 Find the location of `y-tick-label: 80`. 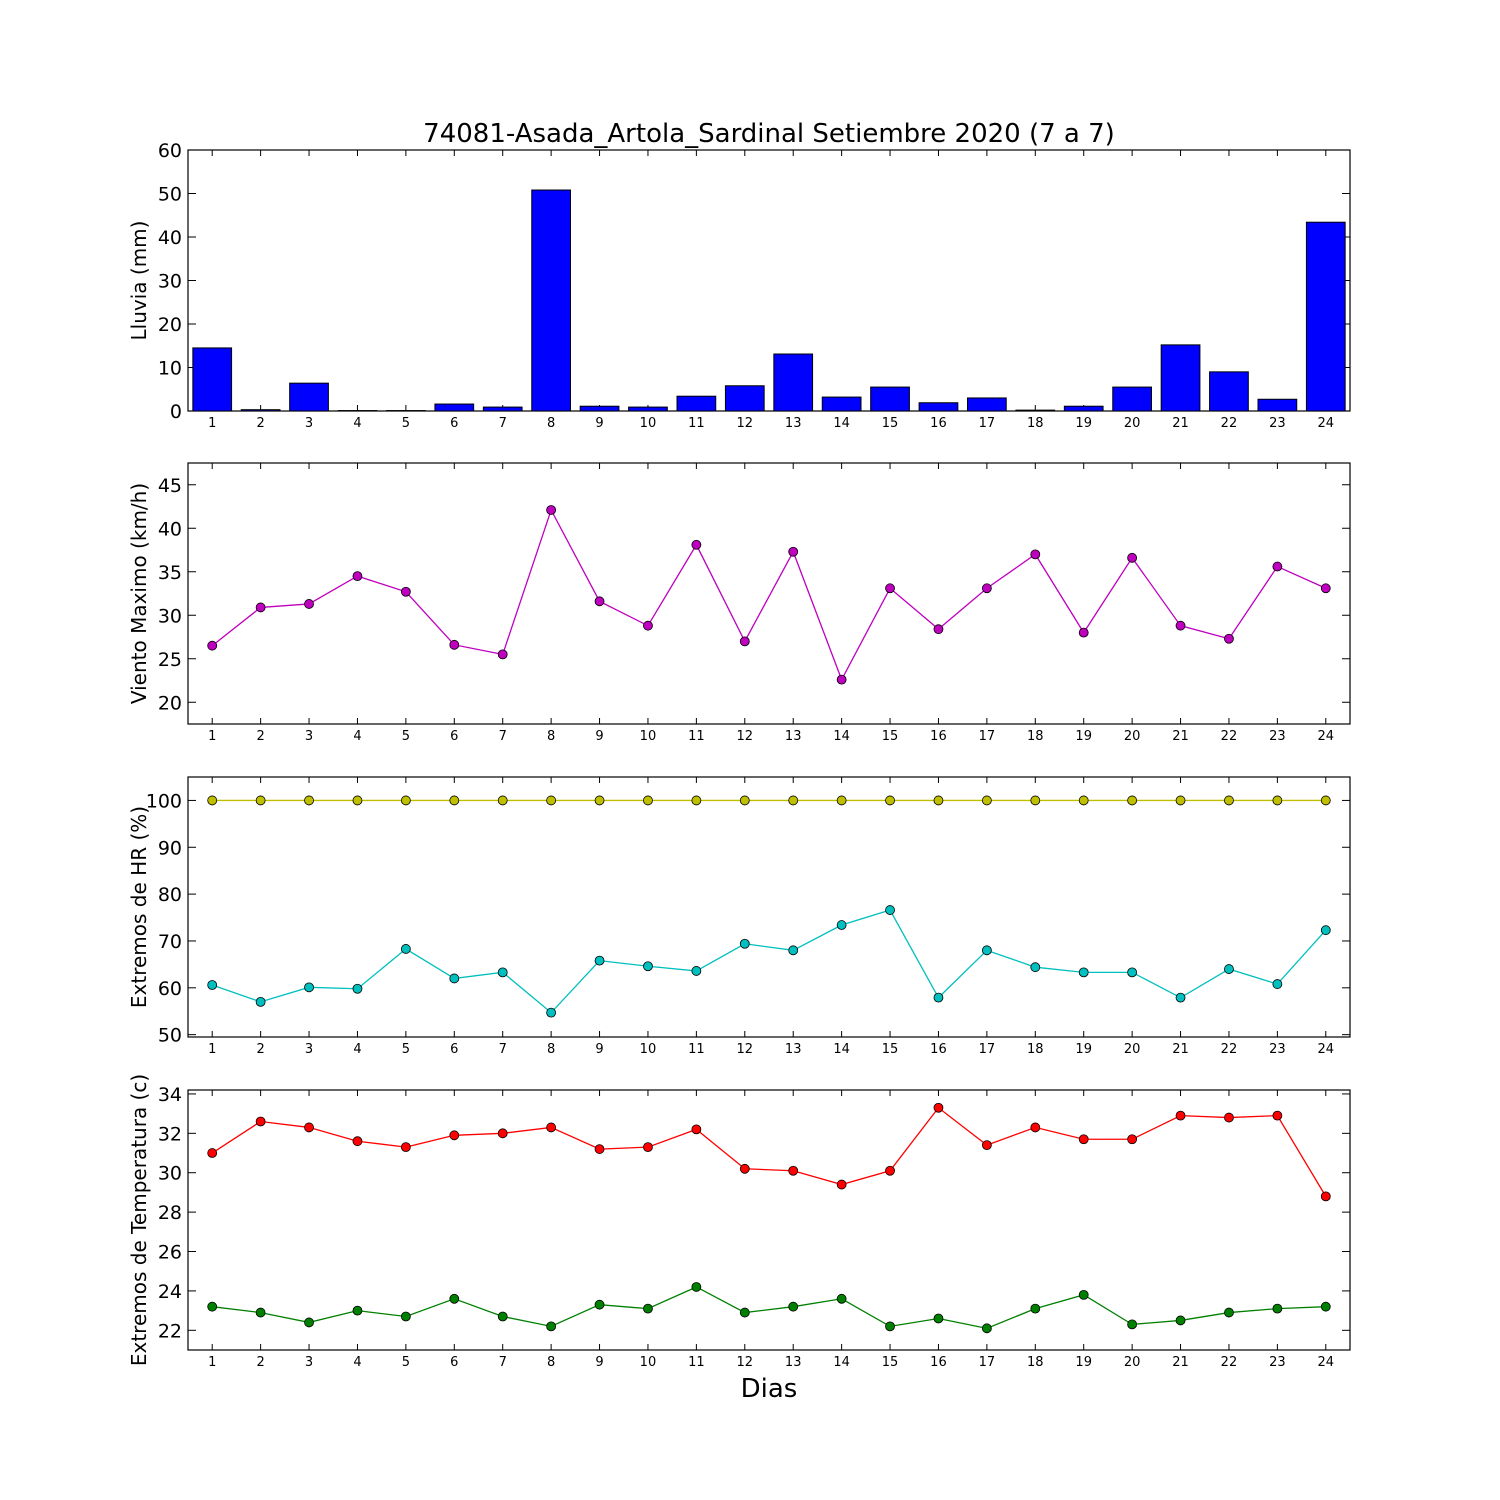

y-tick-label: 80 is located at coordinates (170, 895).